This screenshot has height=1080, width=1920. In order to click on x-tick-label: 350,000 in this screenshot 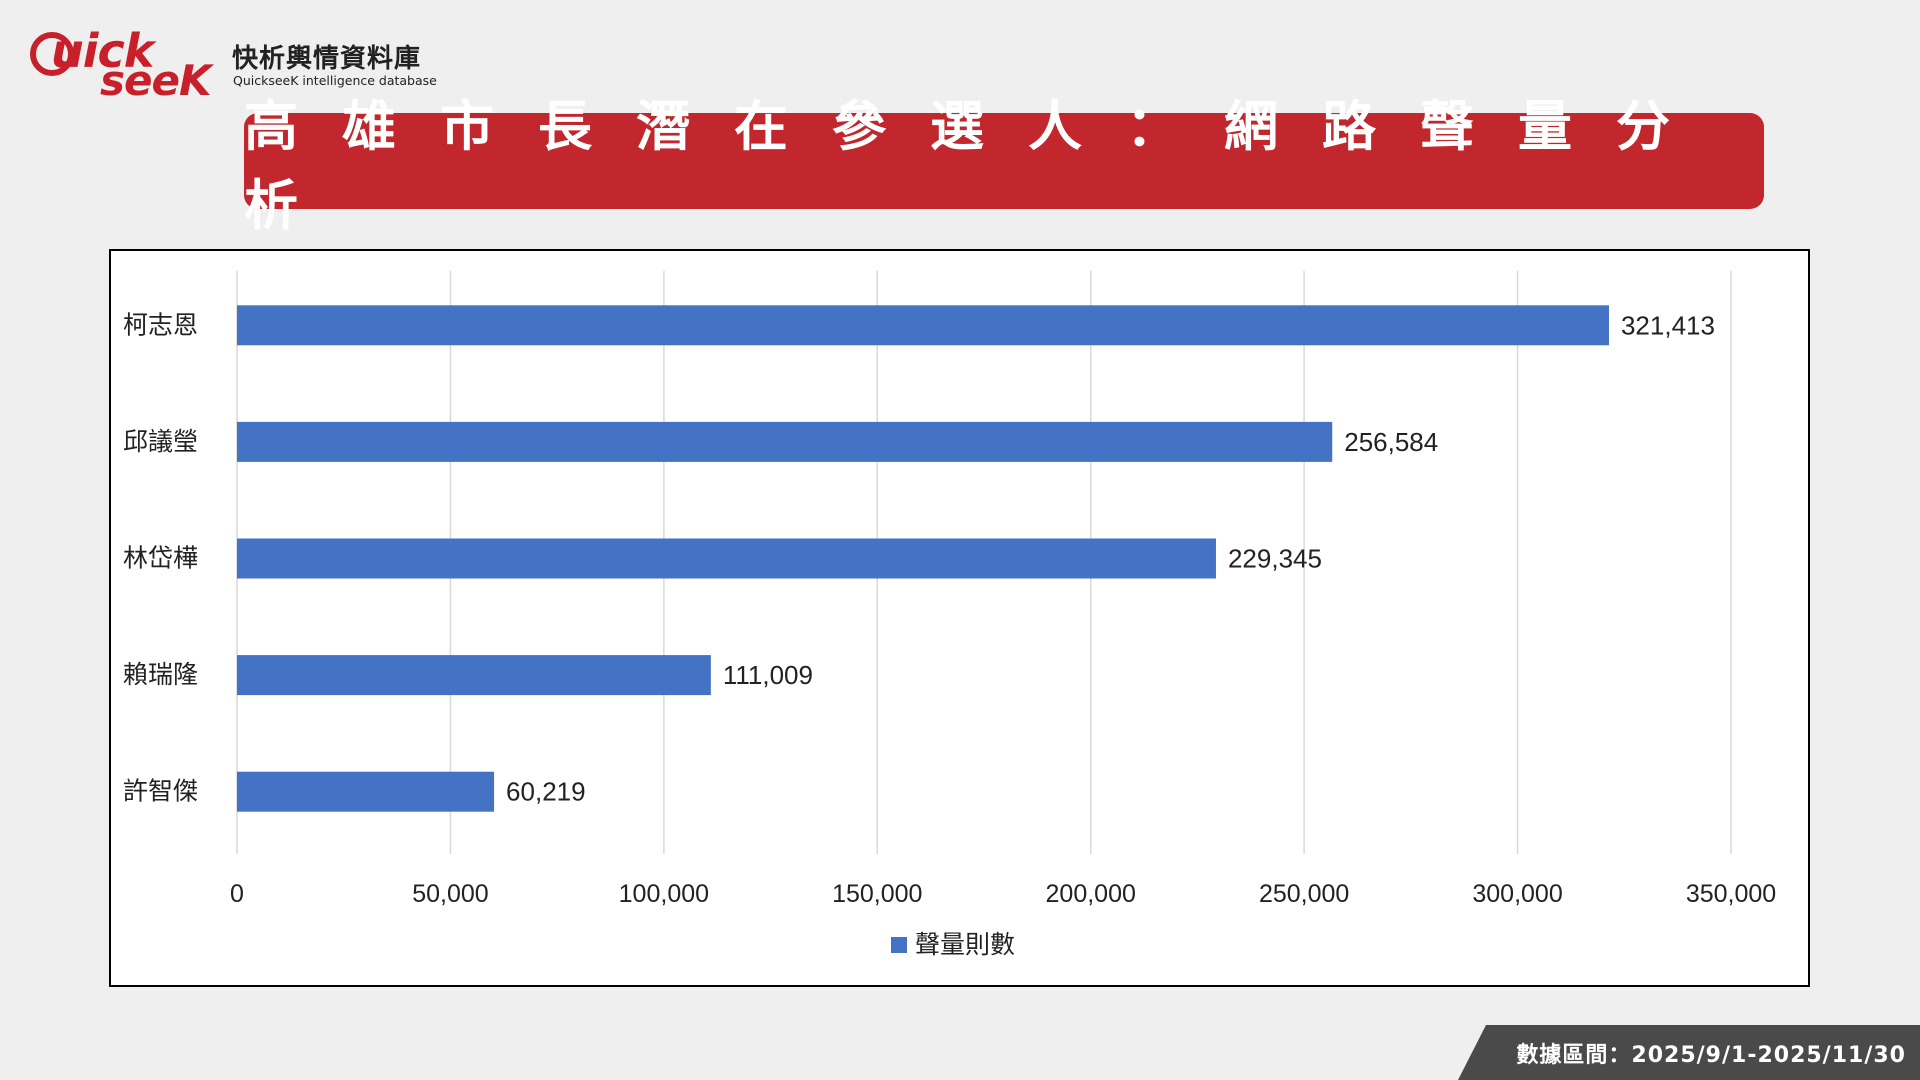, I will do `click(1731, 894)`.